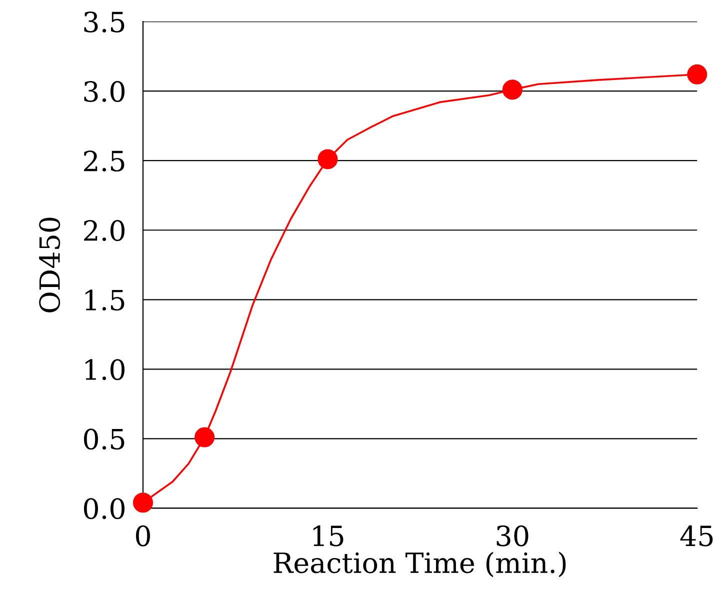  Describe the element at coordinates (105, 369) in the screenshot. I see `y-tick-label: 1.0` at that location.